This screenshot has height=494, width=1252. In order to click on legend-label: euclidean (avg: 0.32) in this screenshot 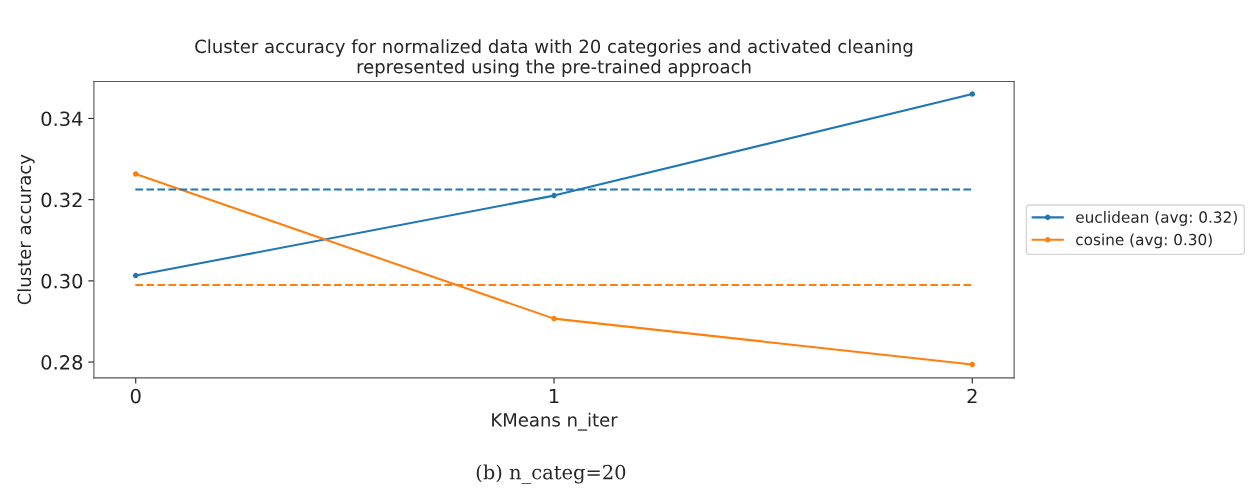, I will do `click(1156, 218)`.